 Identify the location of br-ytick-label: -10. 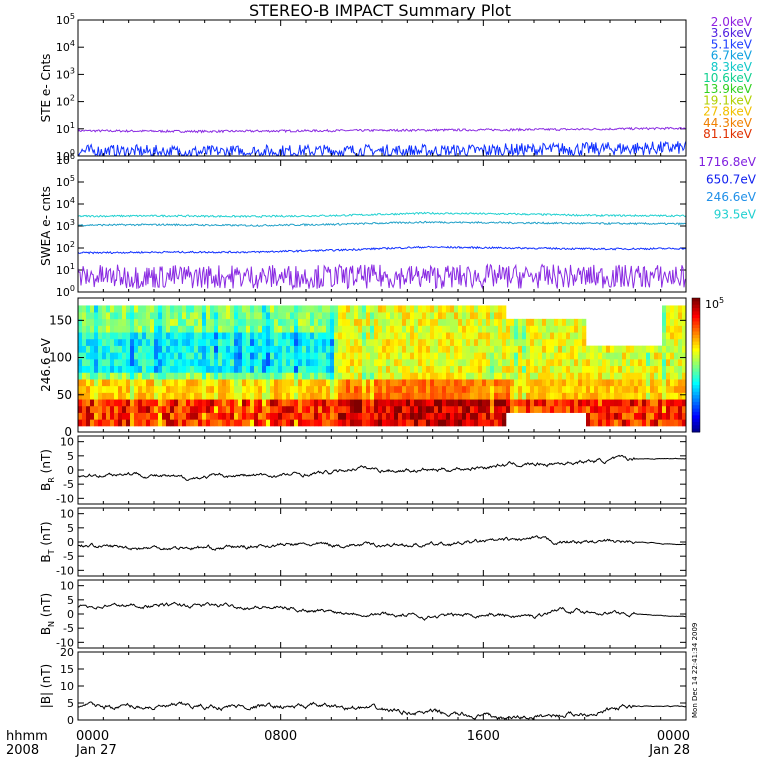
(65, 498).